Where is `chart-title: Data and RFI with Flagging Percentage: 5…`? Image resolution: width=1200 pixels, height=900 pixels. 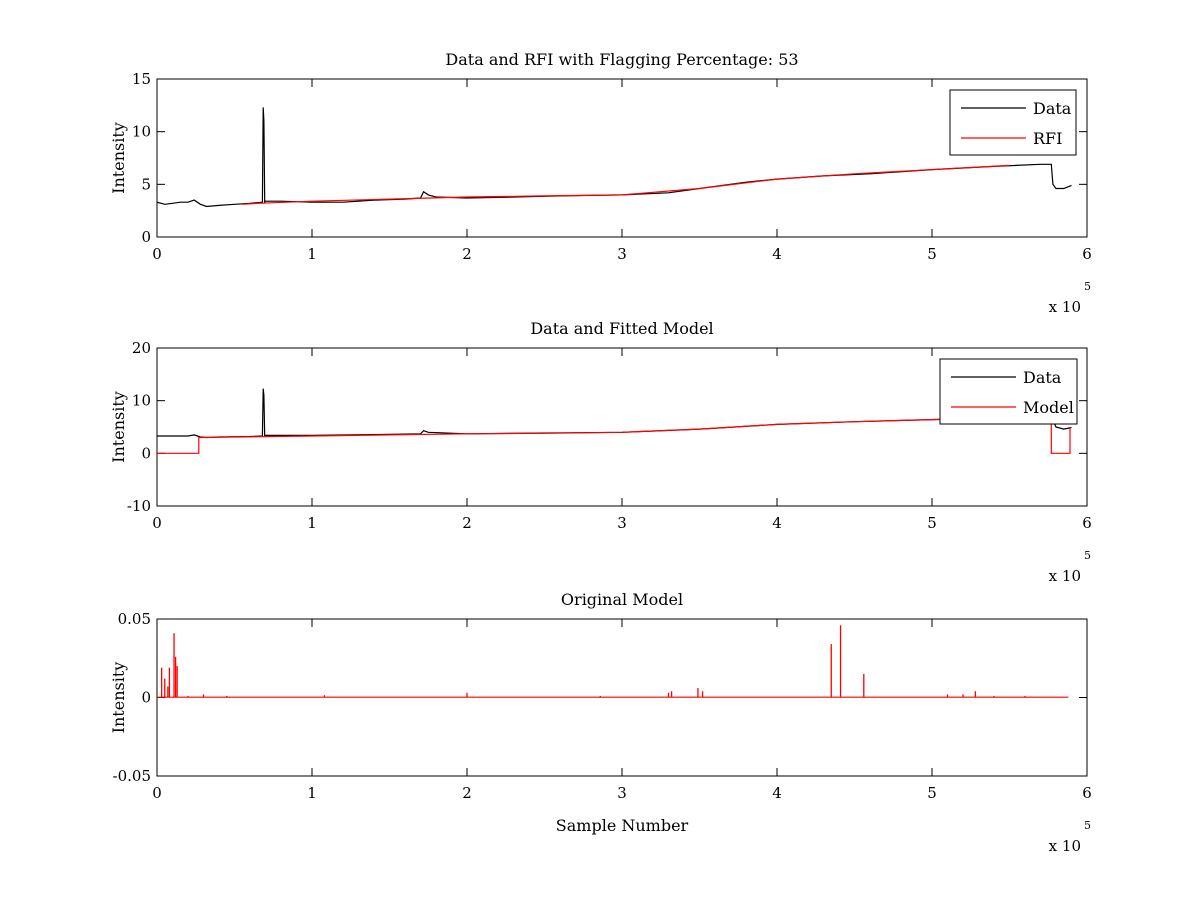 chart-title: Data and RFI with Flagging Percentage: 5… is located at coordinates (621, 59).